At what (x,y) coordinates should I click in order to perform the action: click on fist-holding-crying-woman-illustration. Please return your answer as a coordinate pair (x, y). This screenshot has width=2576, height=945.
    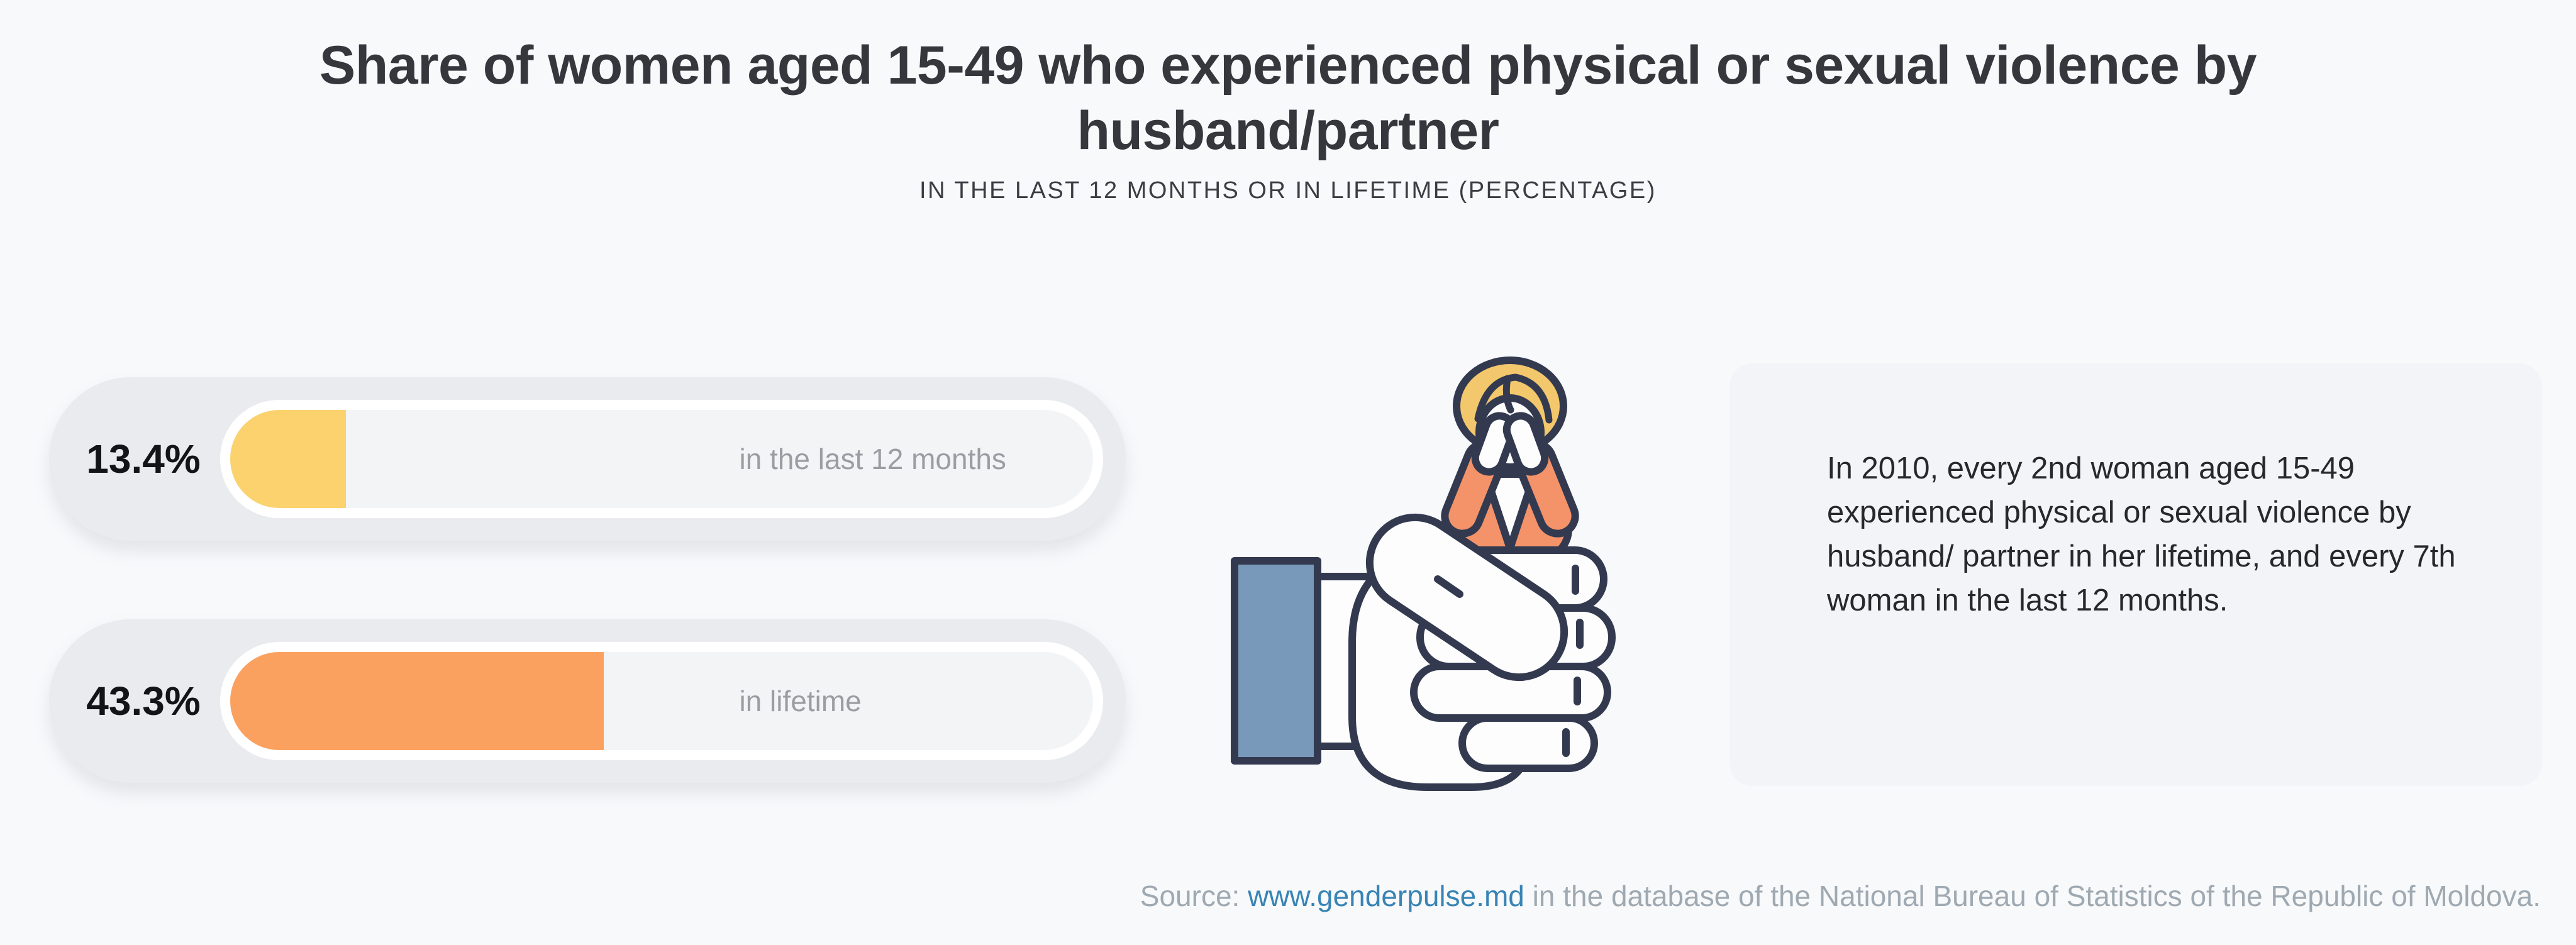
    Looking at the image, I should click on (1433, 572).